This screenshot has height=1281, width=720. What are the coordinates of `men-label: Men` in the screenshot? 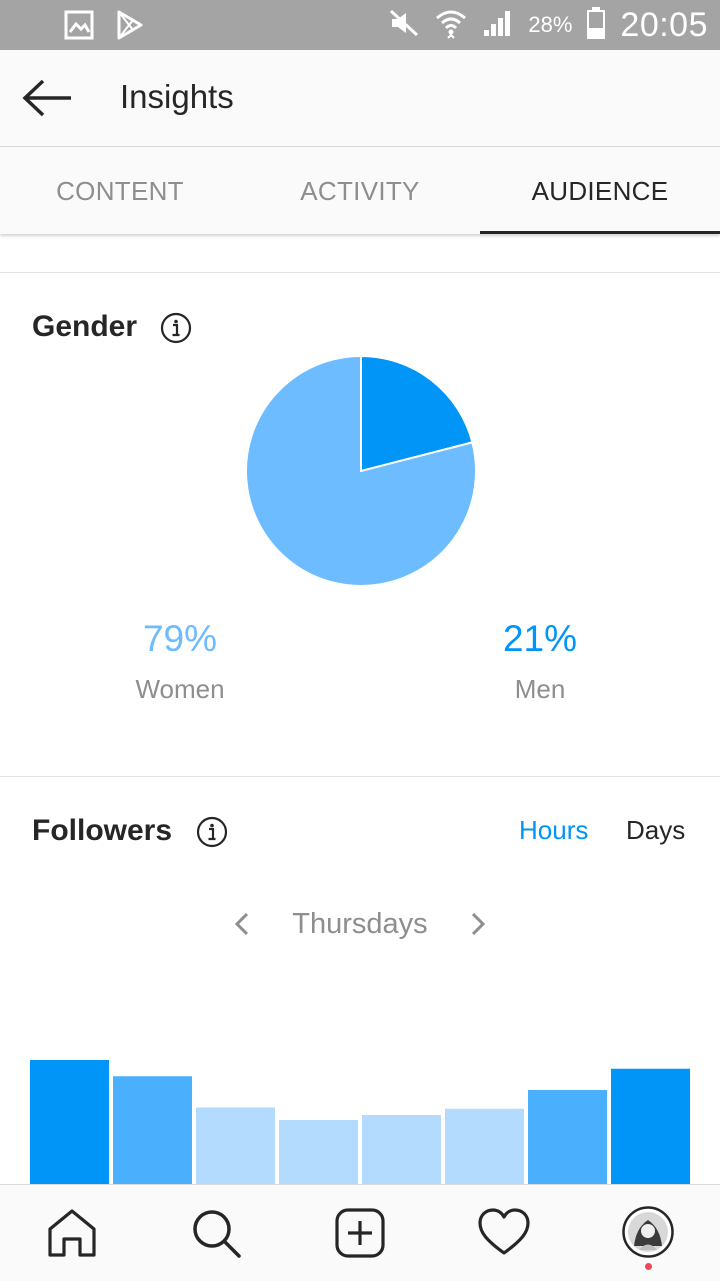 It's located at (540, 689).